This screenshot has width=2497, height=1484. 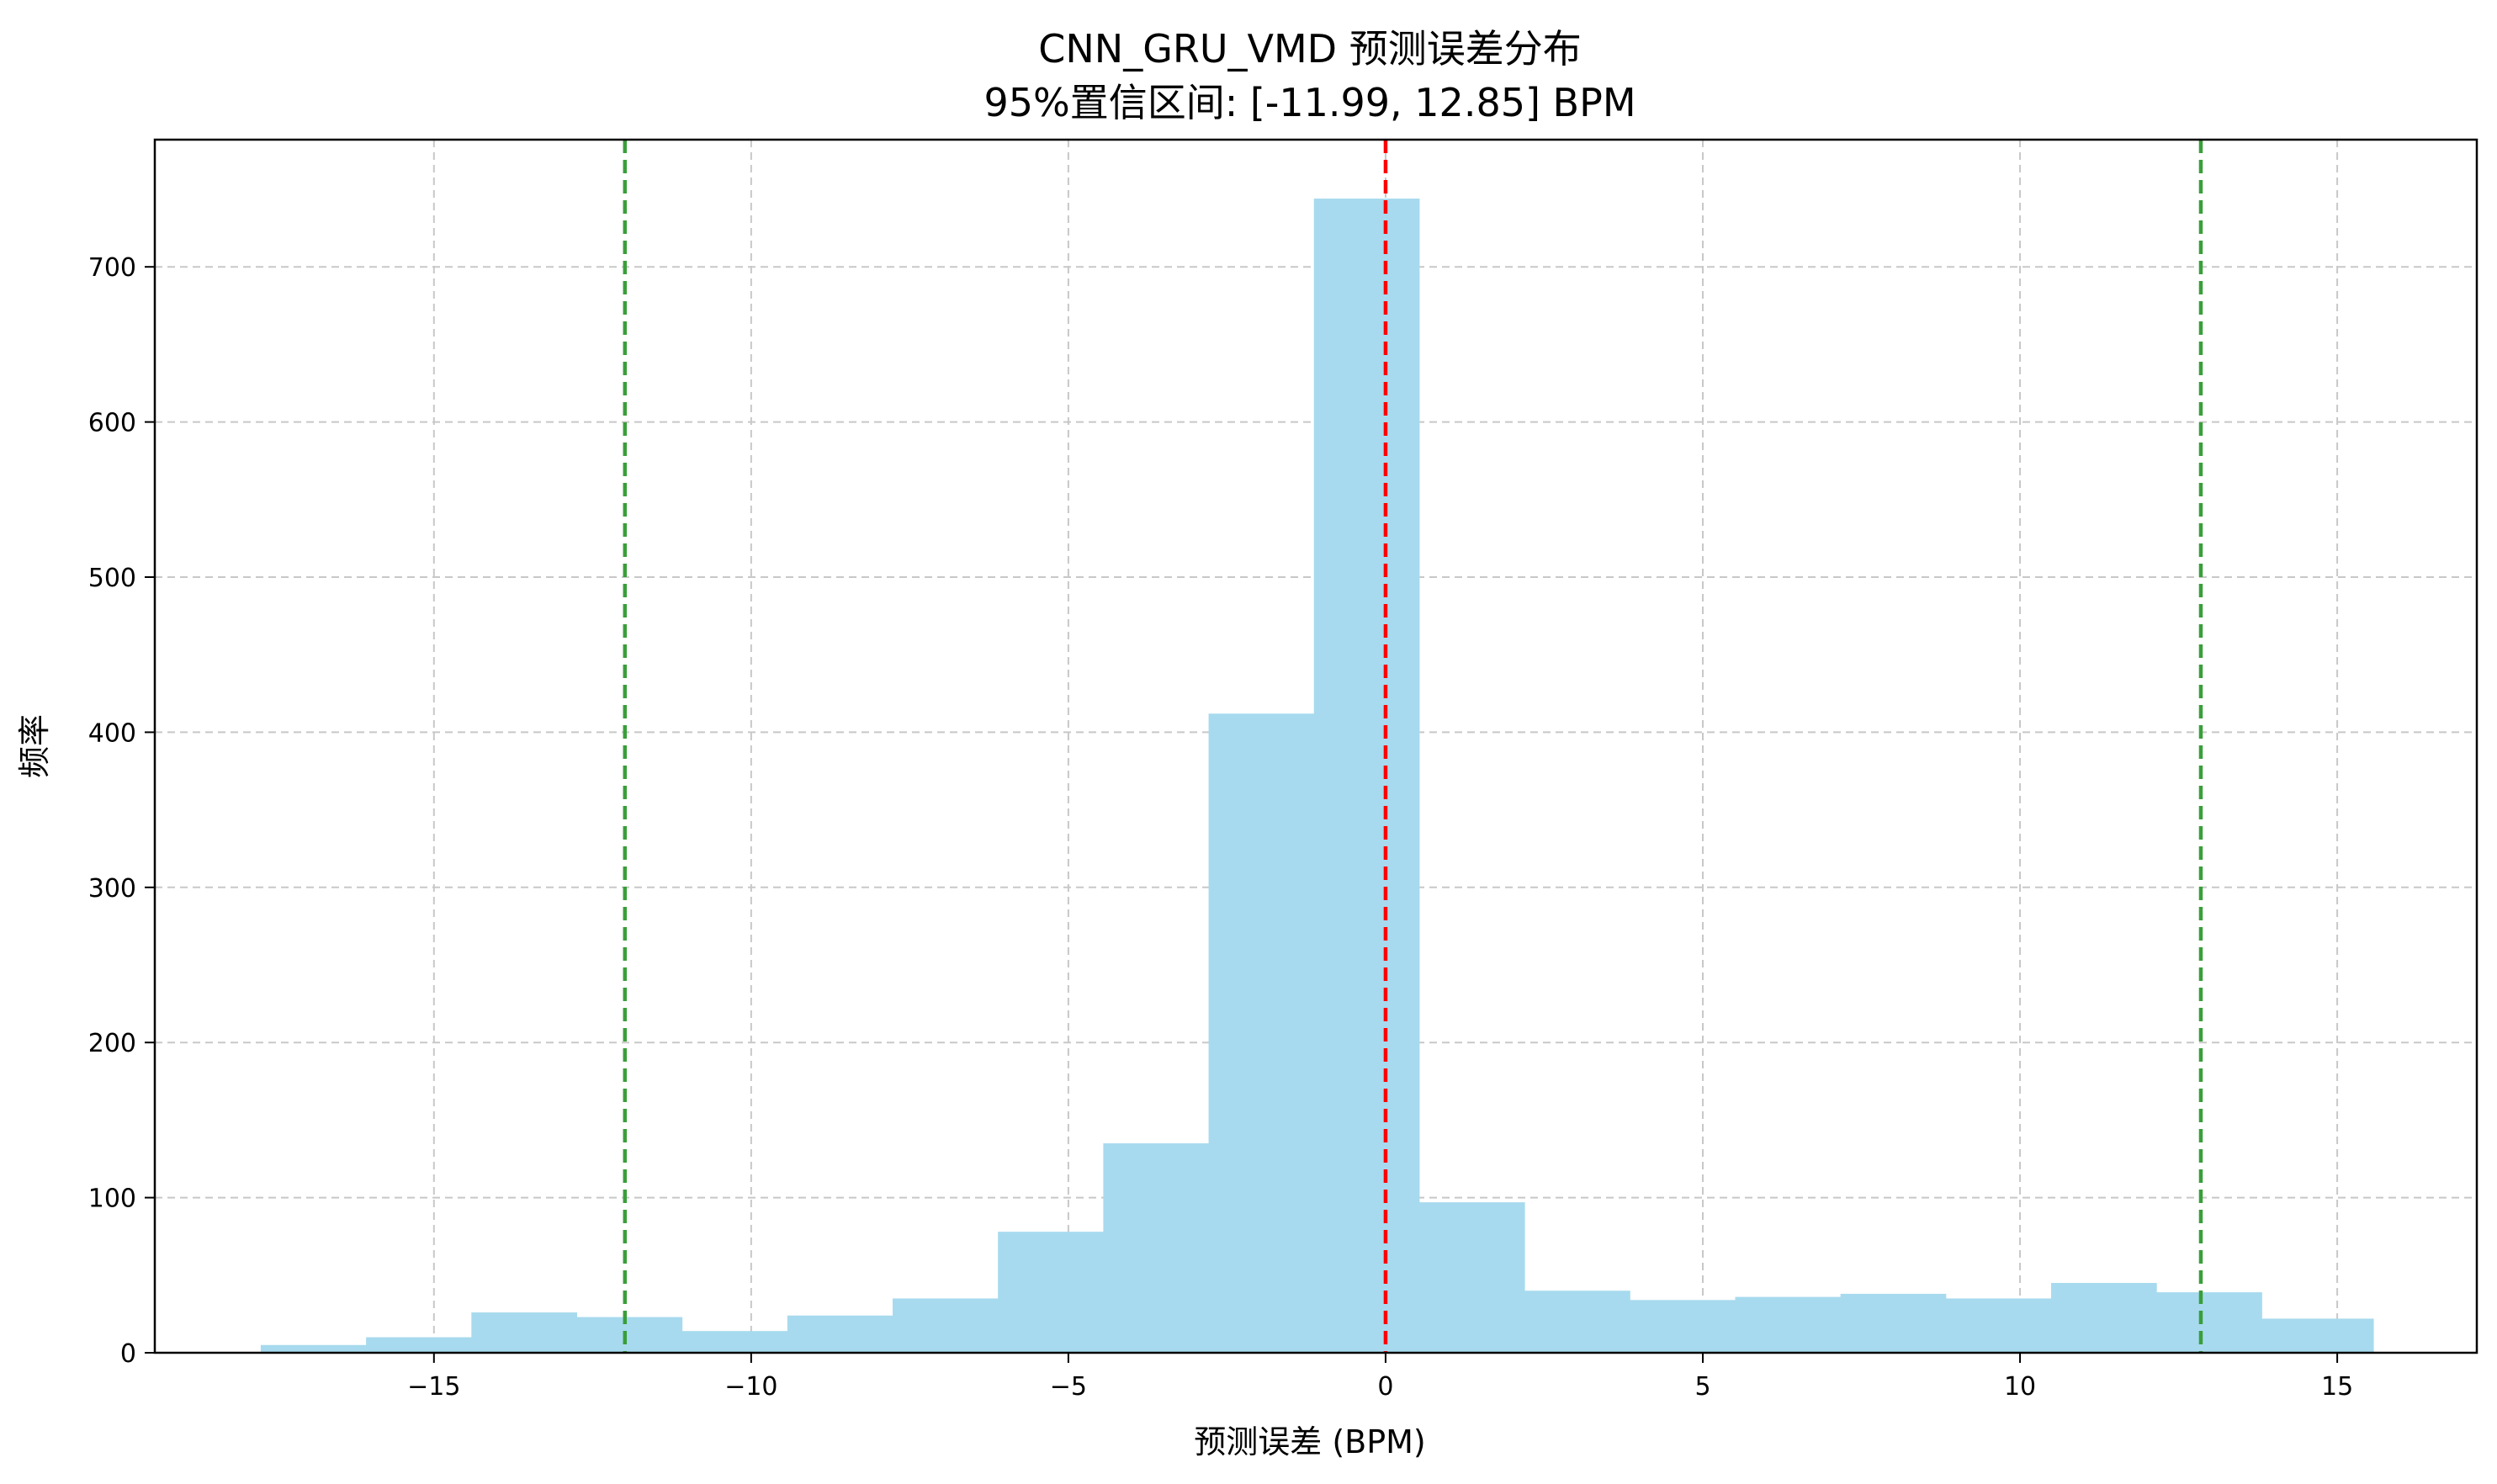 I want to click on y-tick-label: 200, so click(x=112, y=1043).